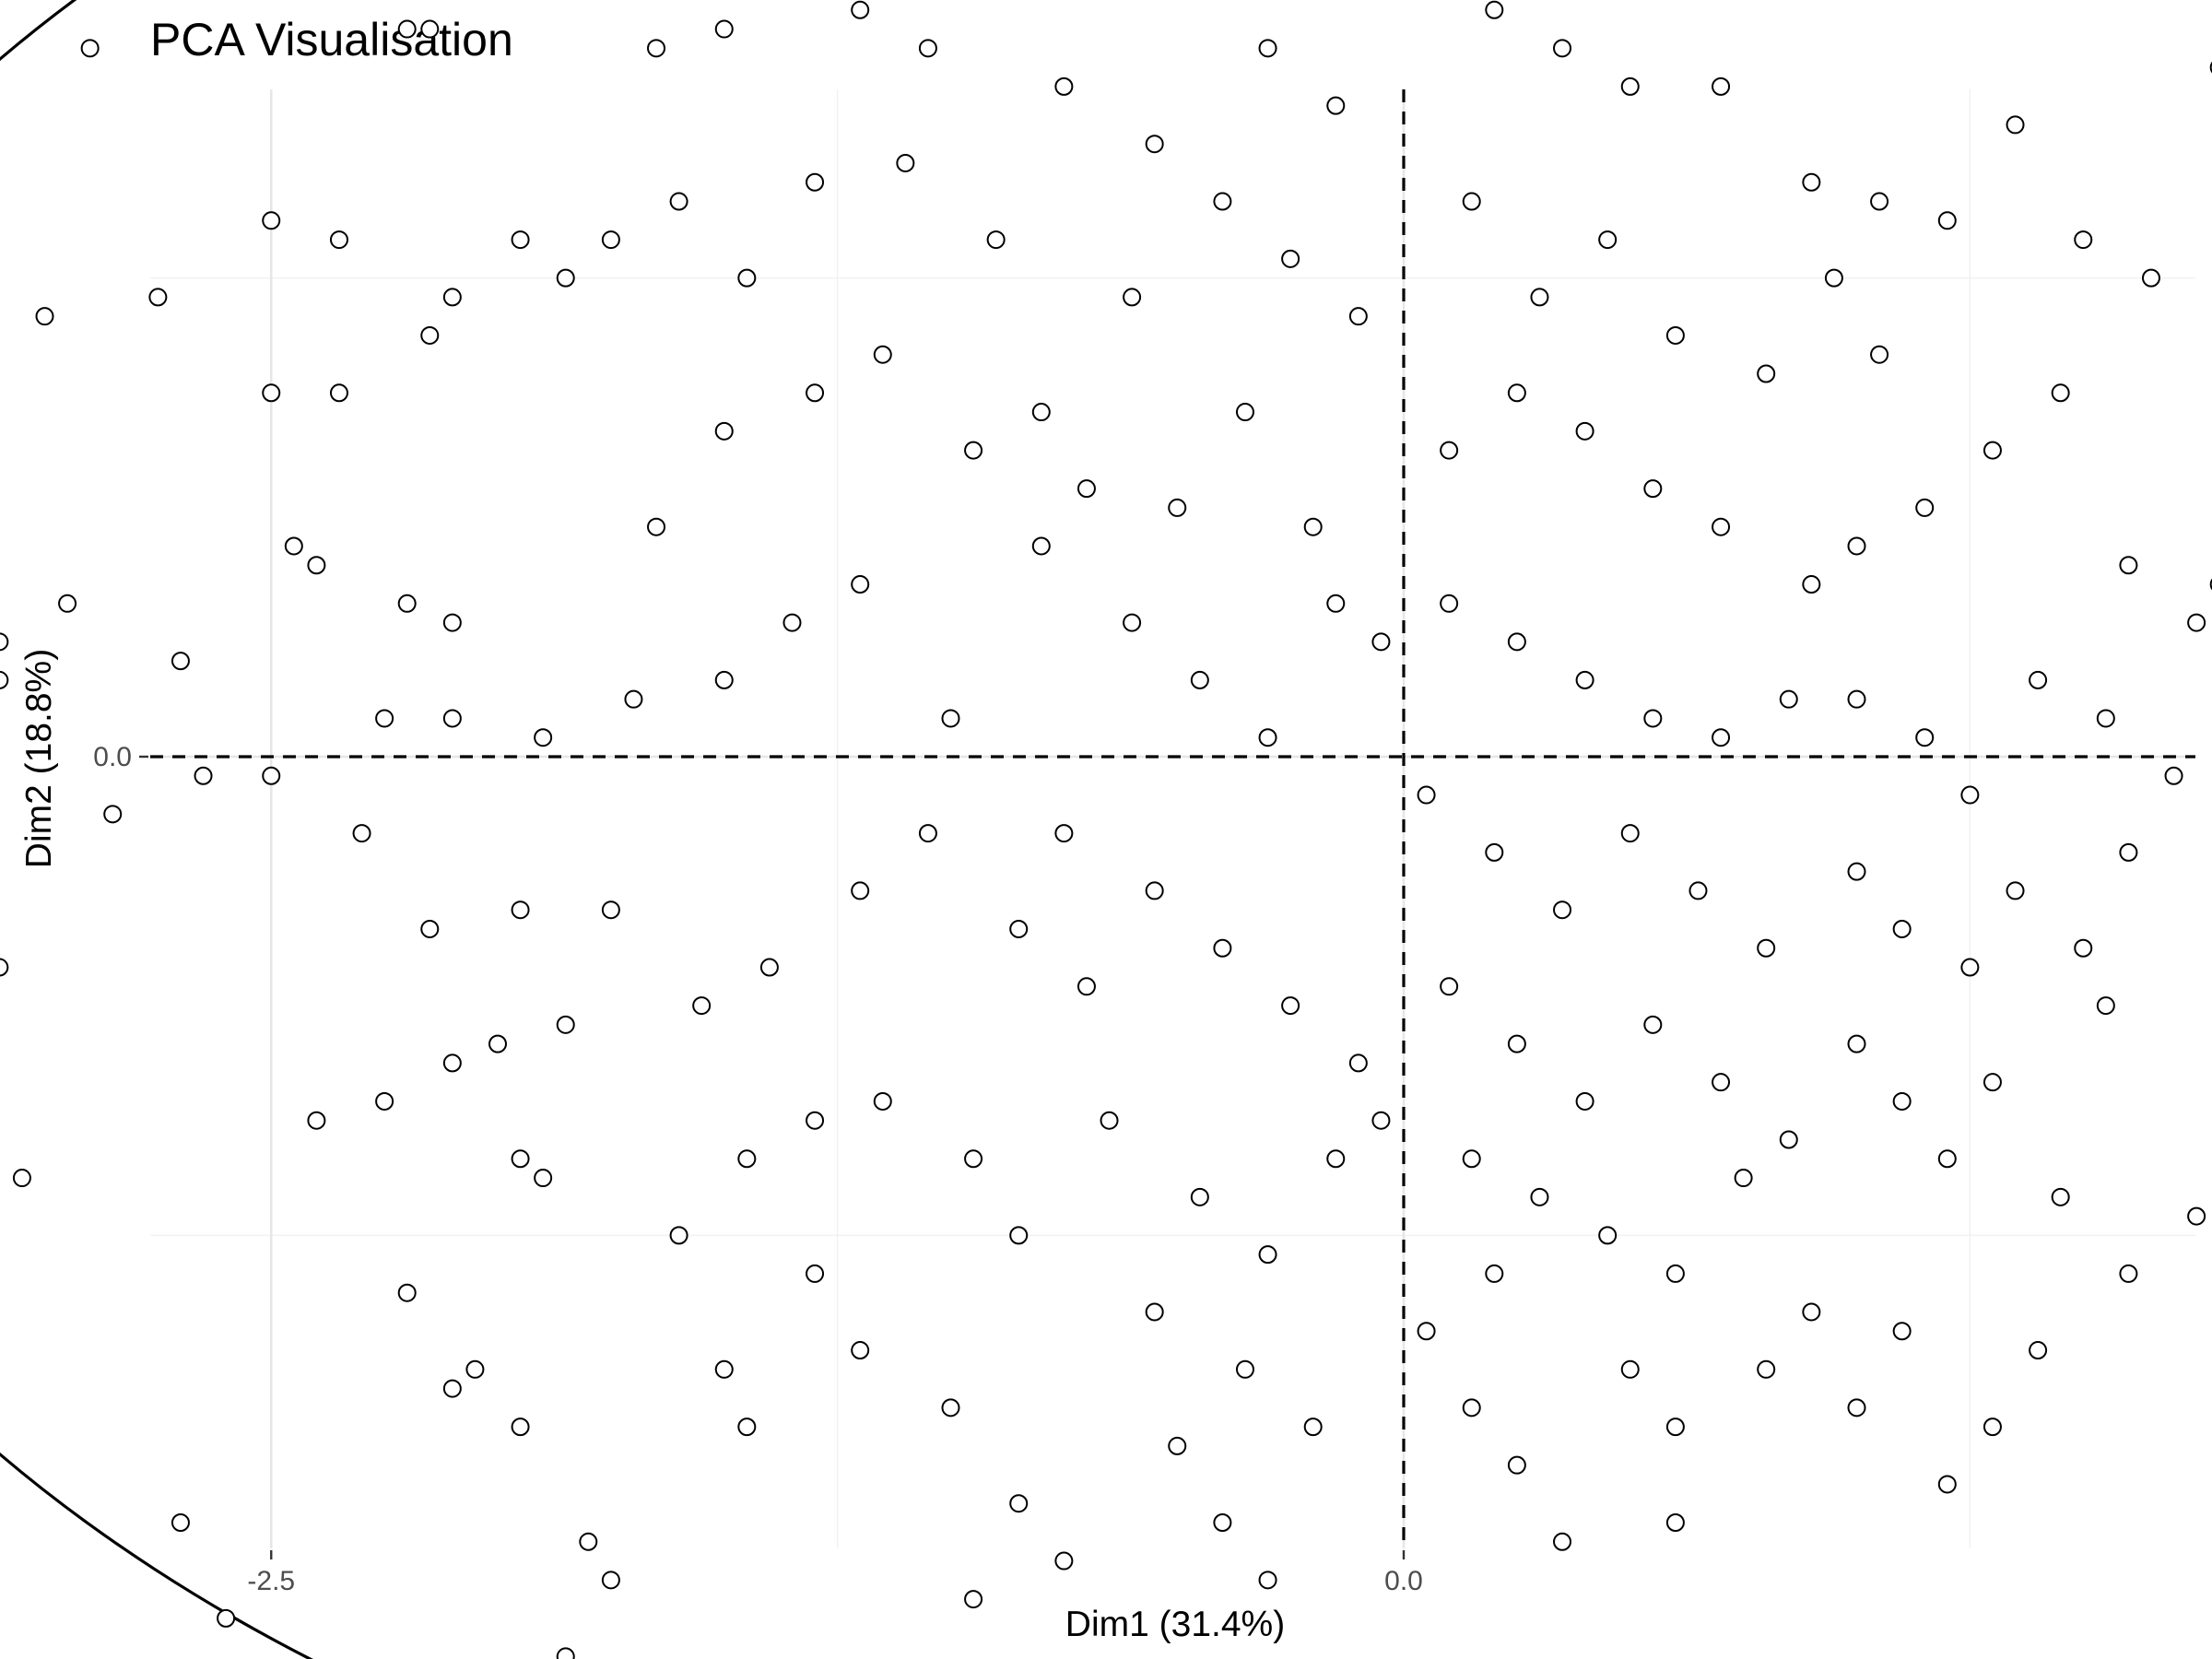 The height and width of the screenshot is (1659, 2212). Describe the element at coordinates (1175, 1624) in the screenshot. I see `x-axis-title: Dim1 (31.4%)` at that location.